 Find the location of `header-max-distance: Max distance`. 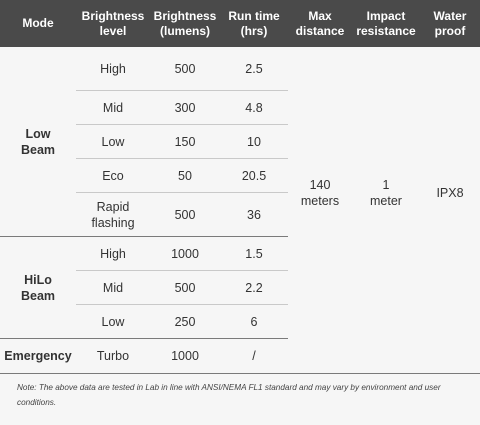

header-max-distance: Max distance is located at coordinates (320, 23).